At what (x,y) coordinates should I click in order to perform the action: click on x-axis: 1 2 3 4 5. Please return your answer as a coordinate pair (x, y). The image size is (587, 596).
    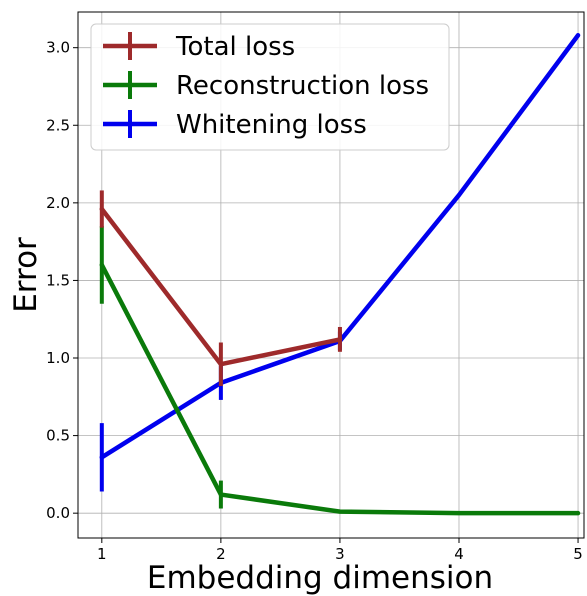
    Looking at the image, I should click on (340, 550).